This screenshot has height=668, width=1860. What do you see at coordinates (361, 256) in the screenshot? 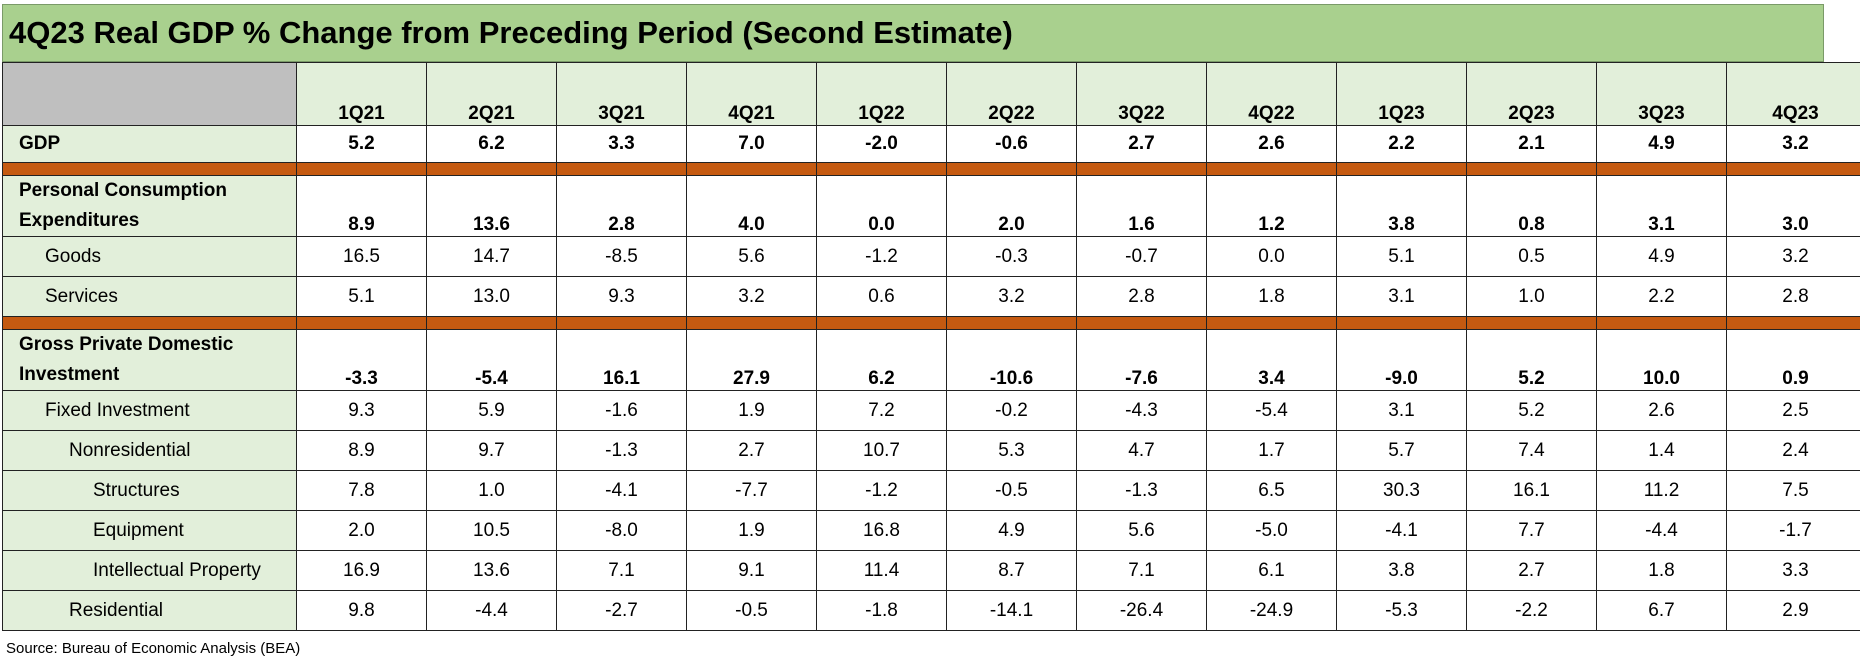
I see `value-cell: 16.5` at bounding box center [361, 256].